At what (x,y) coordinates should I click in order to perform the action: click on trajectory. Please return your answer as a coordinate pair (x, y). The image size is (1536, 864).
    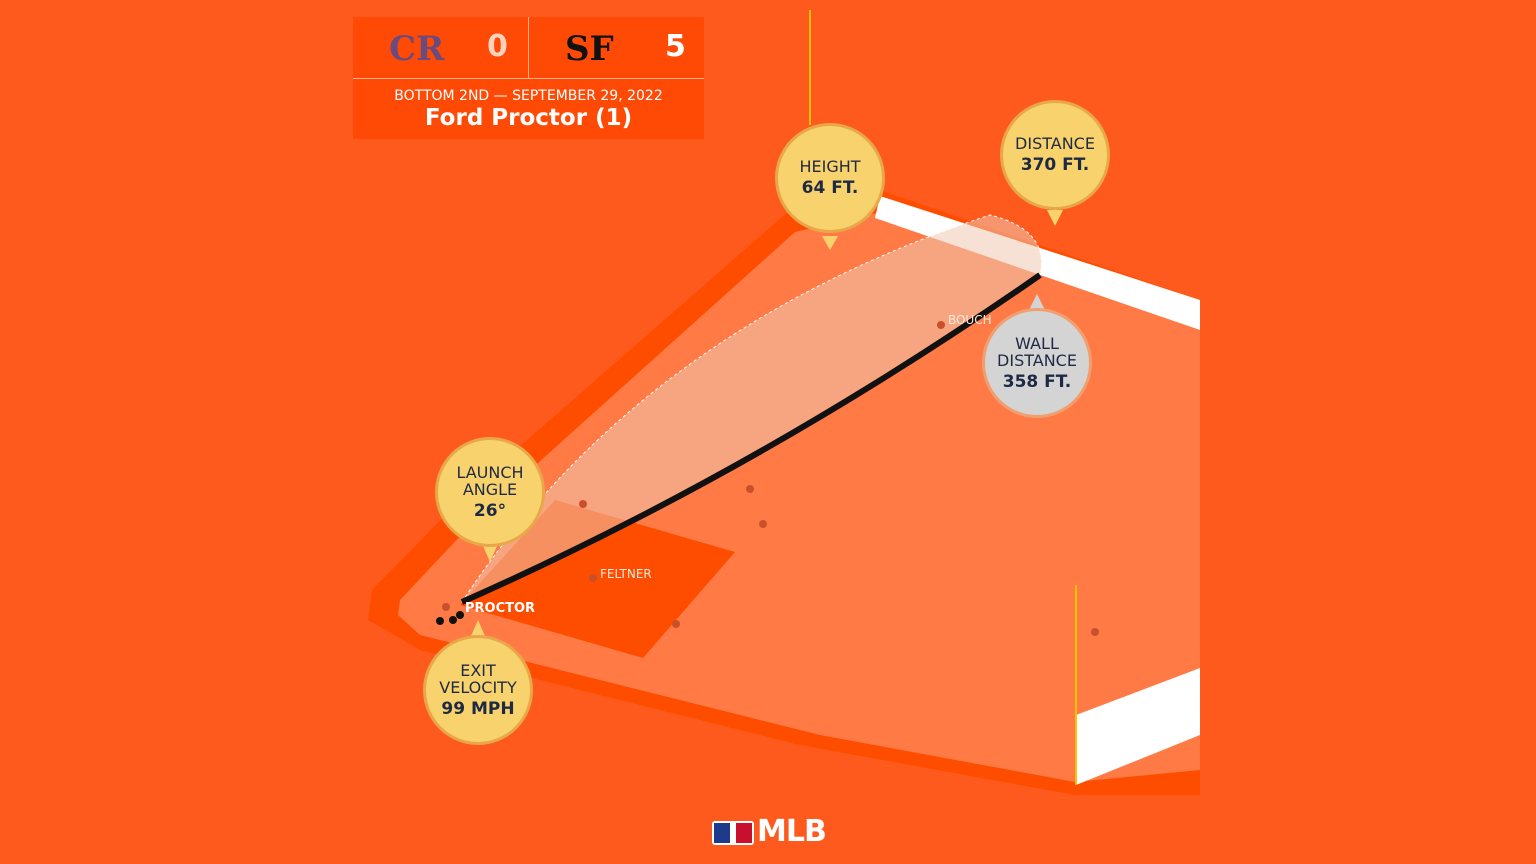
    Looking at the image, I should click on (751, 438).